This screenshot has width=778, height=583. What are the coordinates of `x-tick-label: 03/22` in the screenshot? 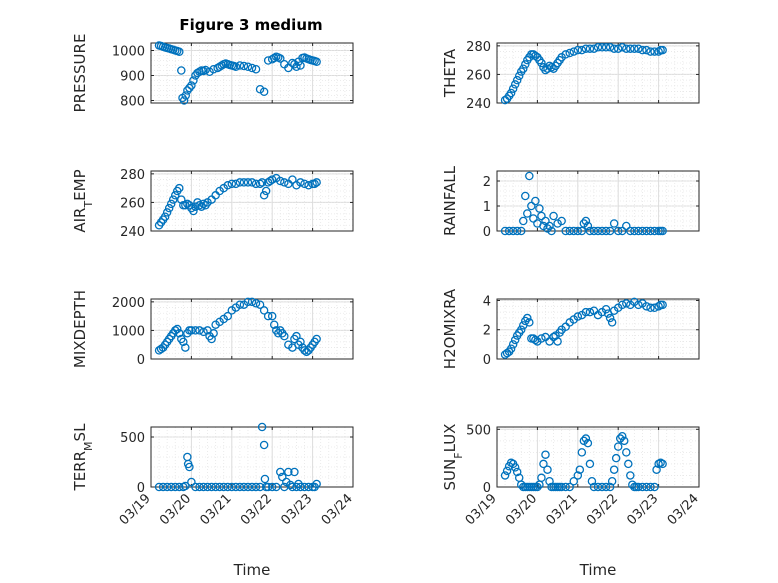 It's located at (256, 509).